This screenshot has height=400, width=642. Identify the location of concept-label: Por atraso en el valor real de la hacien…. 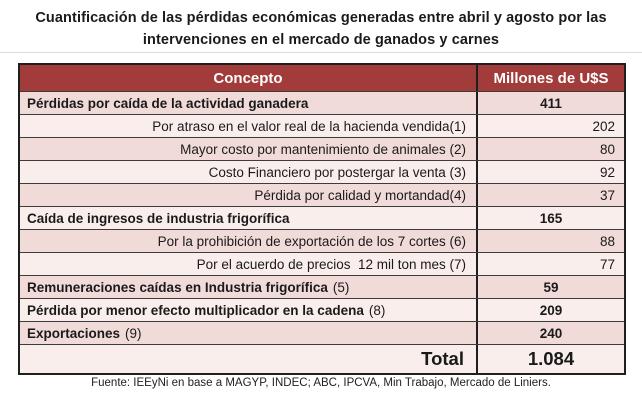
(309, 126).